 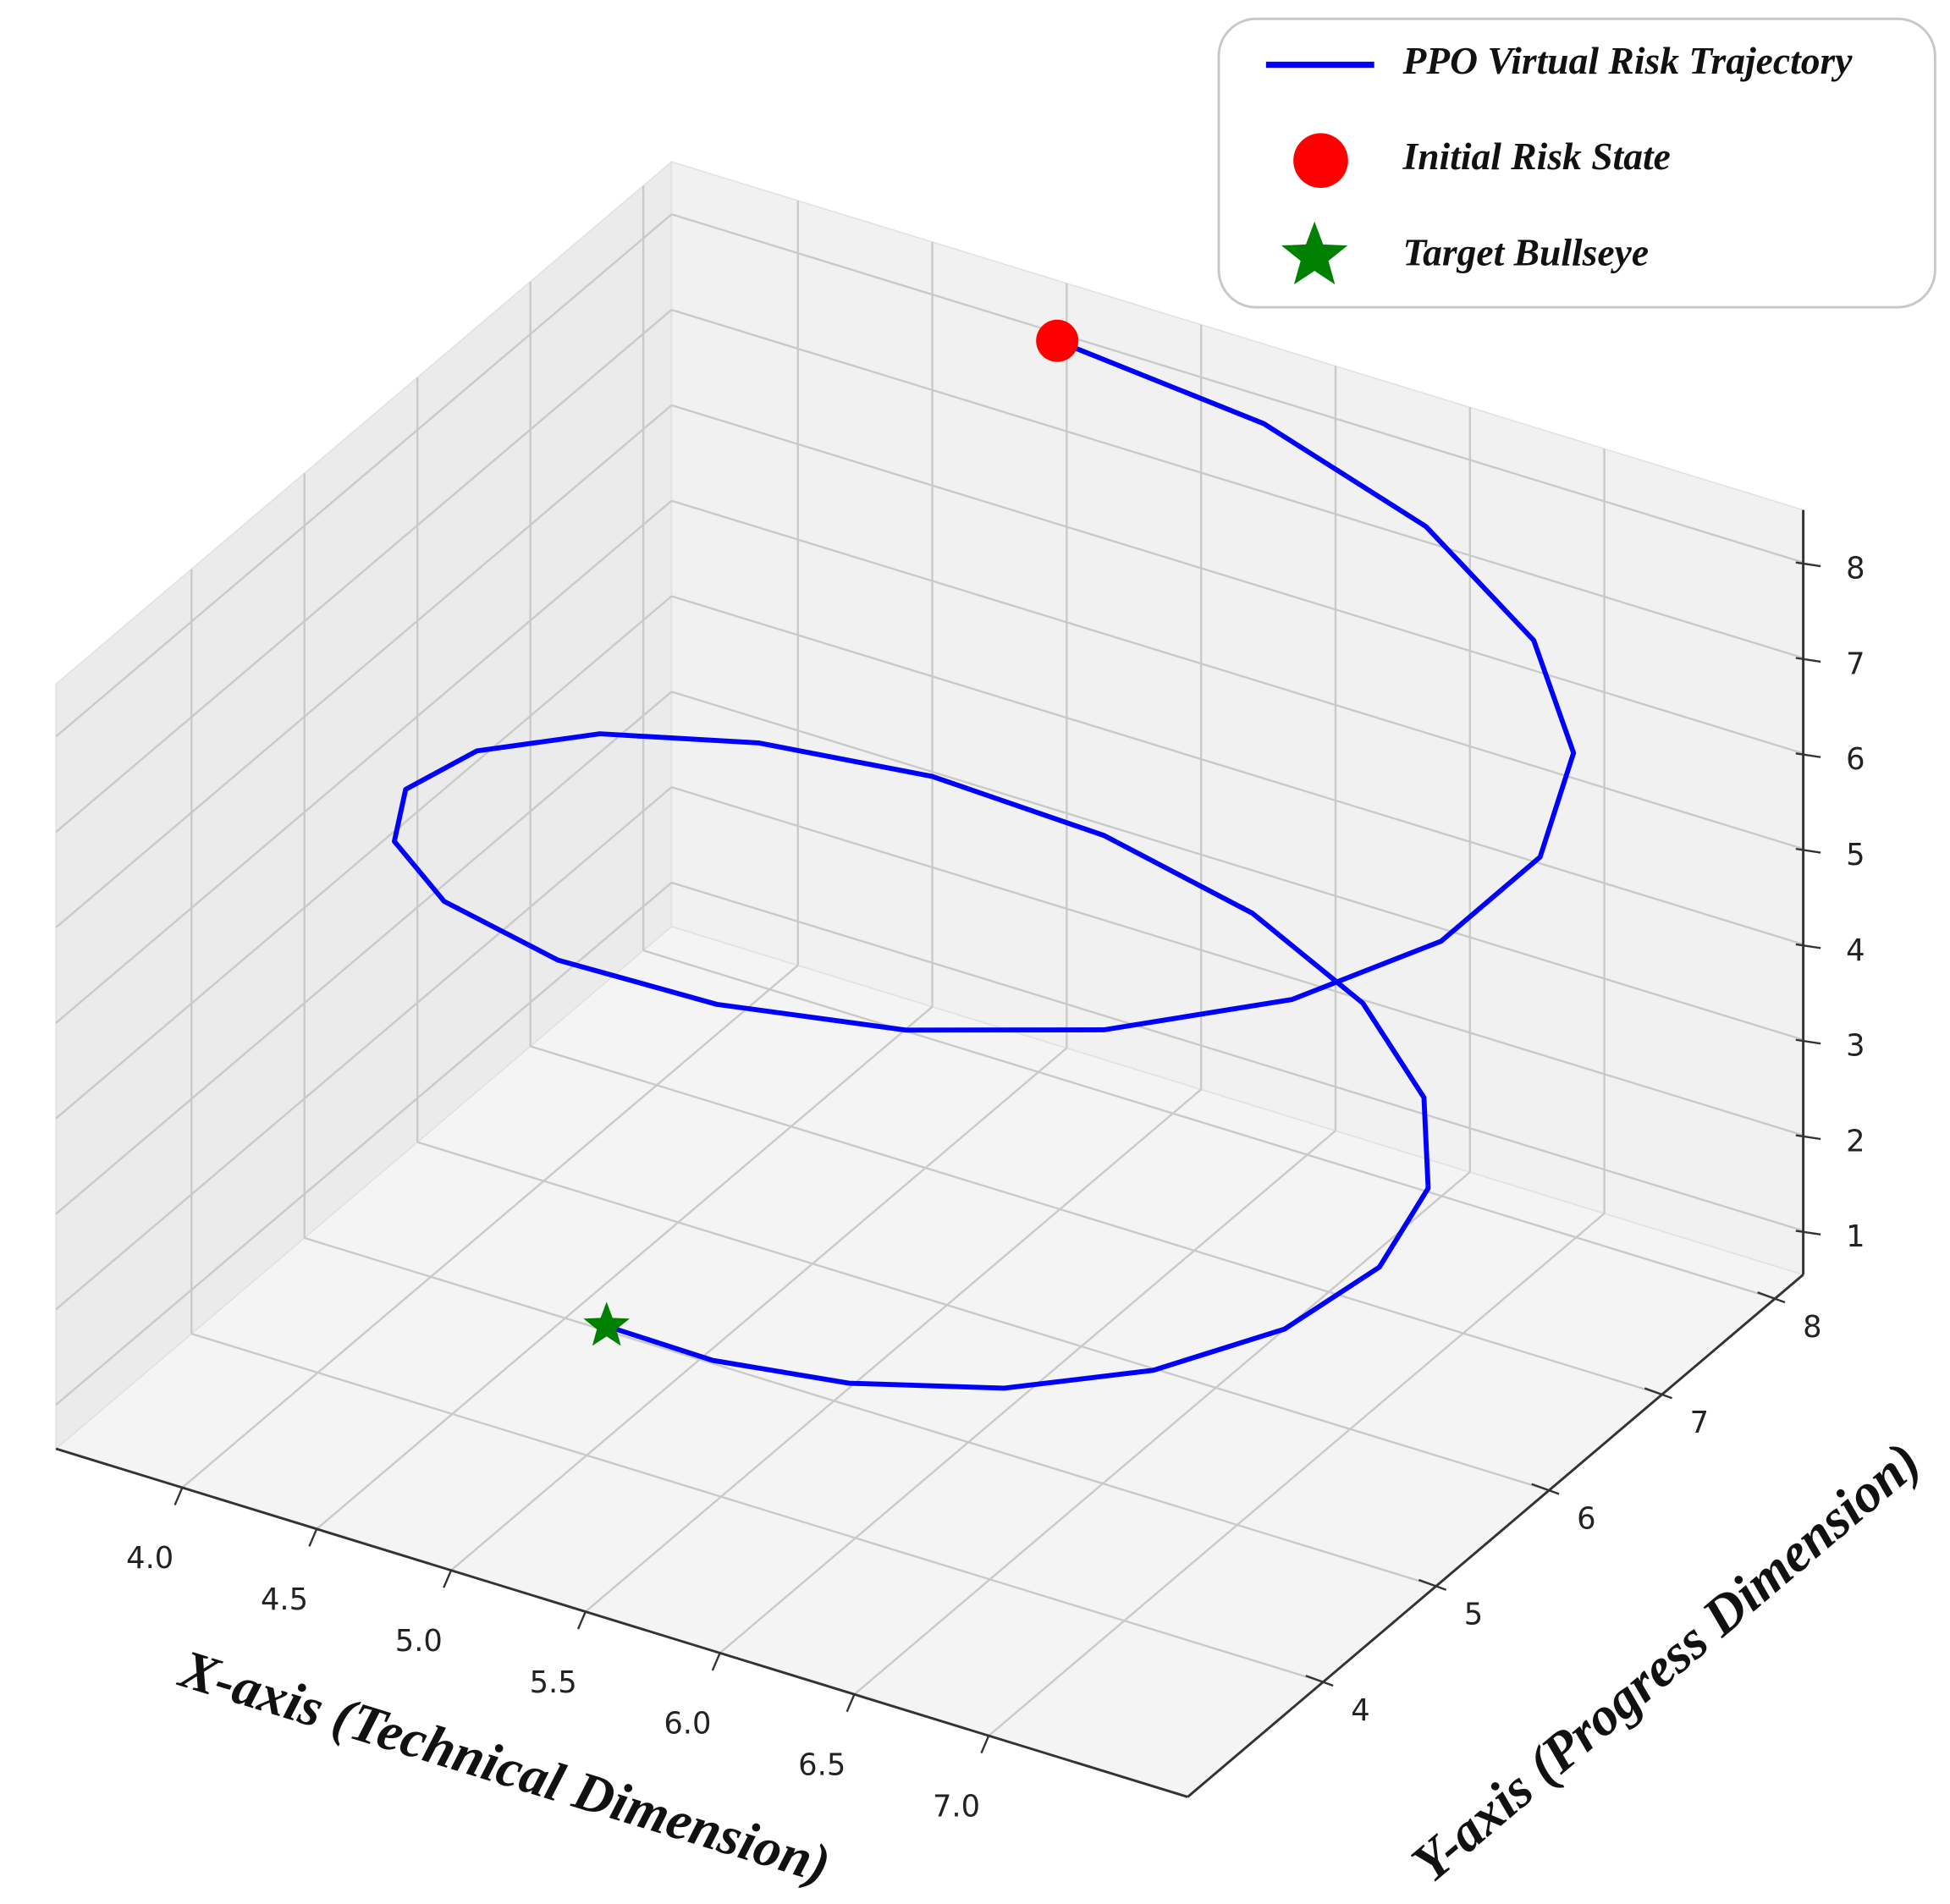 What do you see at coordinates (1856, 568) in the screenshot?
I see `z-tick-label: 8` at bounding box center [1856, 568].